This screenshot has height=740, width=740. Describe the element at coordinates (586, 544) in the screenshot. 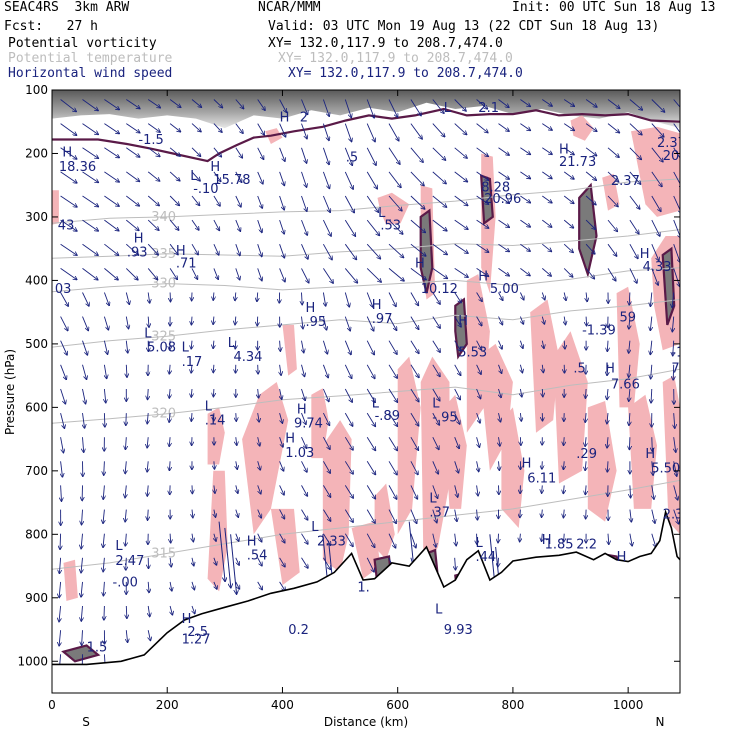

I see `pv-value-label: 2.2` at that location.